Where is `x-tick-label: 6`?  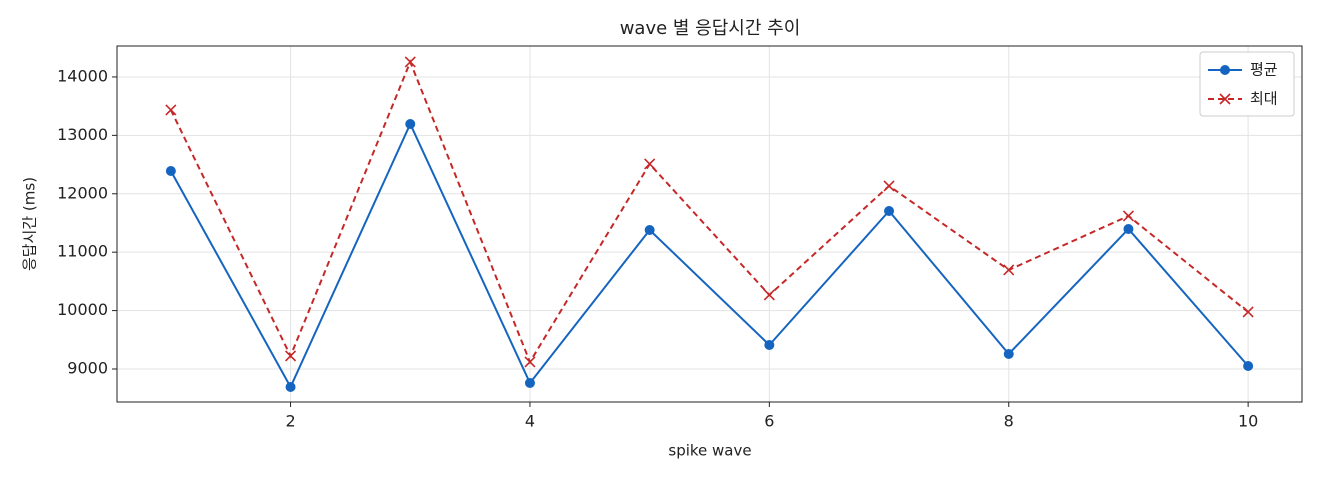 x-tick-label: 6 is located at coordinates (769, 421).